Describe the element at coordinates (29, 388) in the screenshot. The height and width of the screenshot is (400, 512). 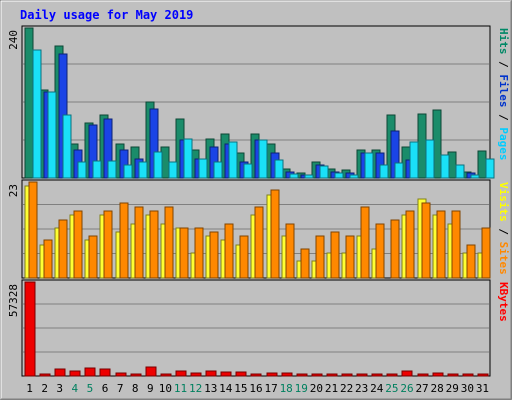
I see `x-tick-label-day-1: 1` at that location.